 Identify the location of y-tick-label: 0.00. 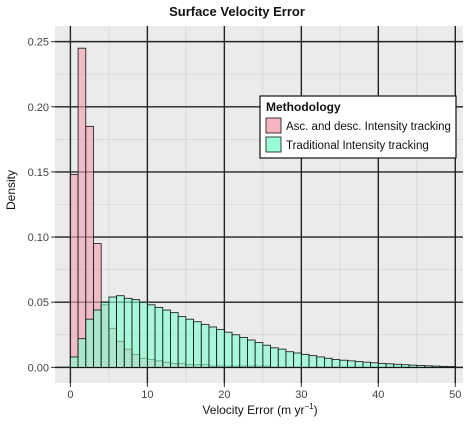
(38, 368).